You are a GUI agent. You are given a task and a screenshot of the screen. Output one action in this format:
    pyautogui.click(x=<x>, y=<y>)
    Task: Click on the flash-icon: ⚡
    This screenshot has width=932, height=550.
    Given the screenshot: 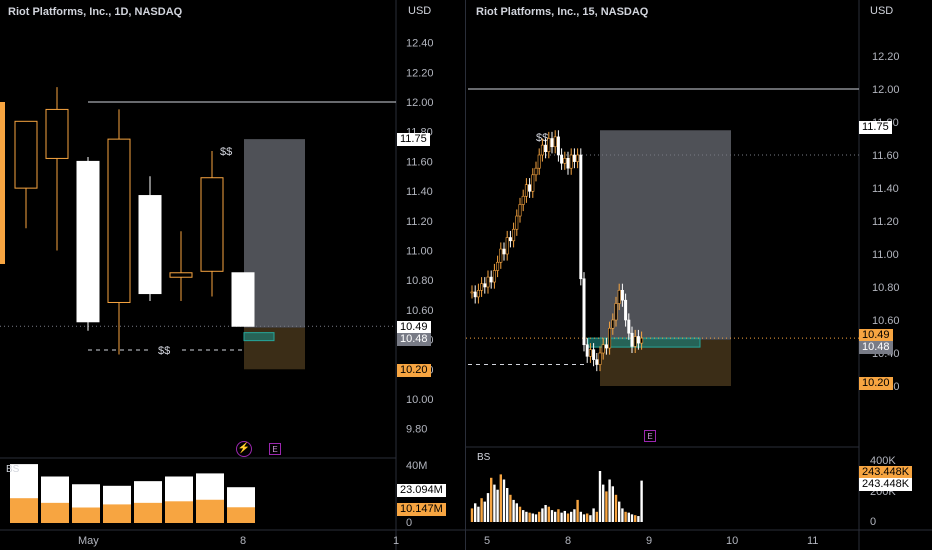 What is the action you would take?
    pyautogui.click(x=244, y=449)
    